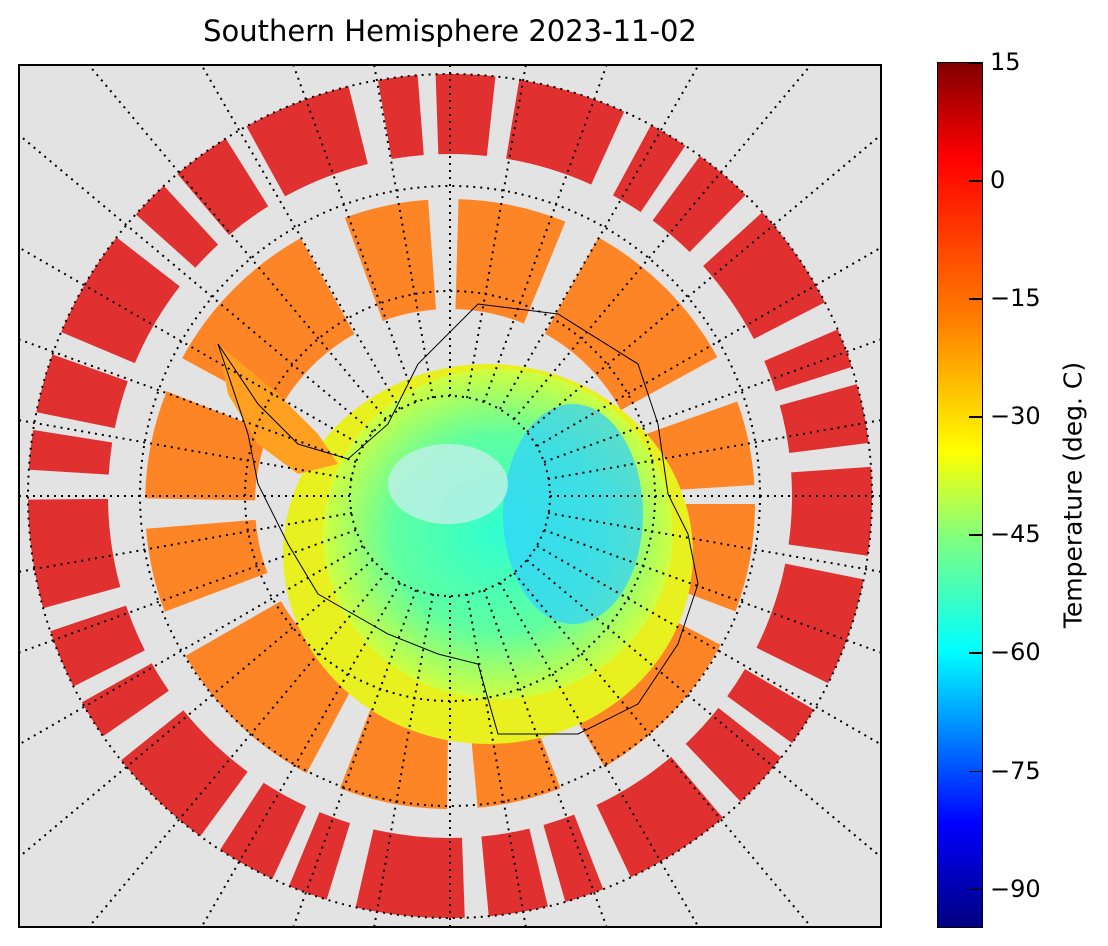 This screenshot has width=1108, height=946. I want to click on colorbar-tick-label: −90, so click(1015, 888).